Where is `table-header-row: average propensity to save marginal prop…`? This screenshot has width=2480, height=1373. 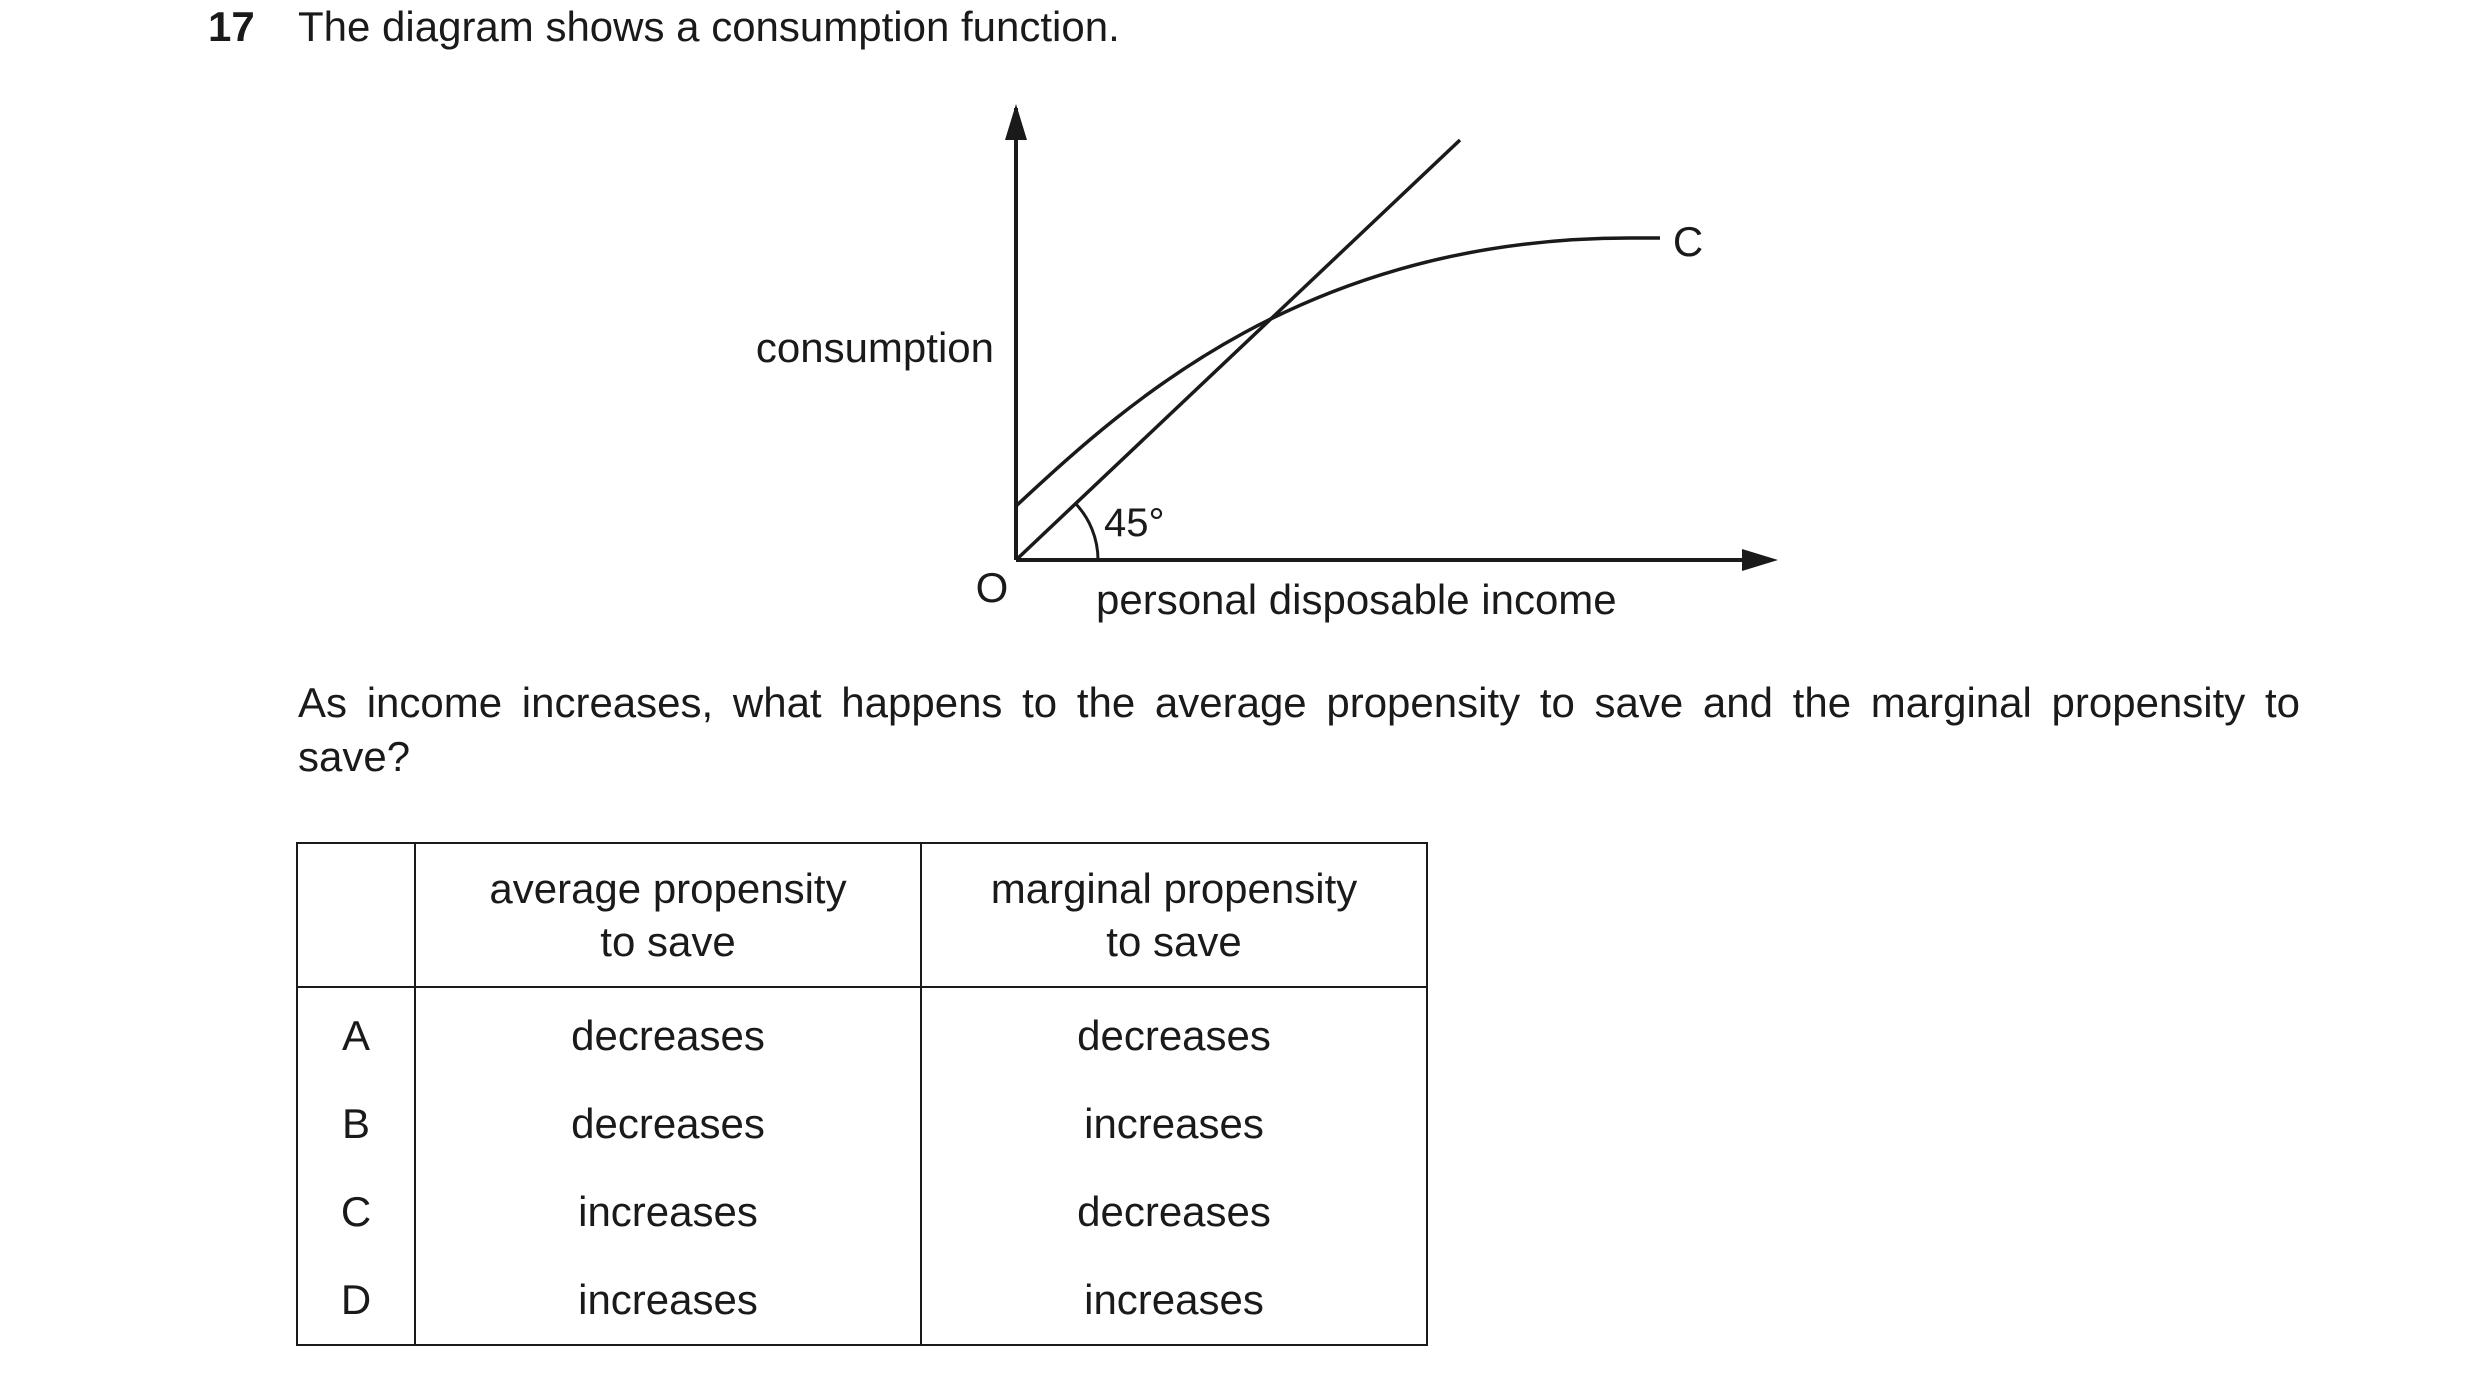 table-header-row: average propensity to save marginal prop… is located at coordinates (862, 915).